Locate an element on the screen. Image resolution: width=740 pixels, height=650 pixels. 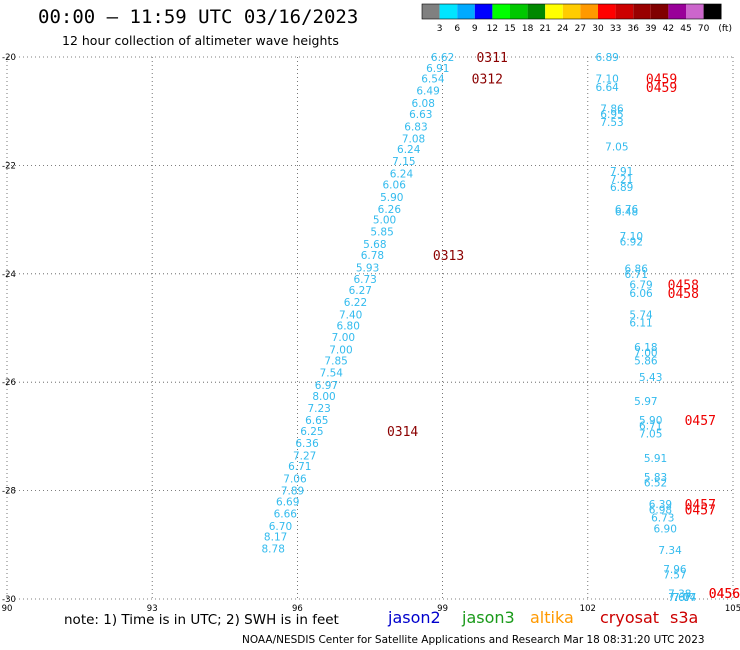
wave-height-label: 6.27 is located at coordinates (360, 291).